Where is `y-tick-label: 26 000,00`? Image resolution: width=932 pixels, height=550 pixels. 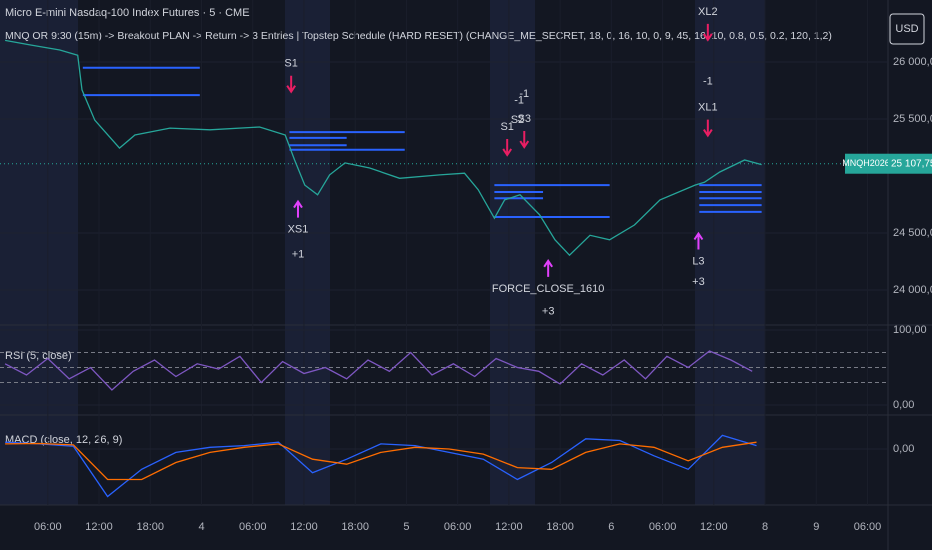
y-tick-label: 26 000,00 is located at coordinates (912, 62).